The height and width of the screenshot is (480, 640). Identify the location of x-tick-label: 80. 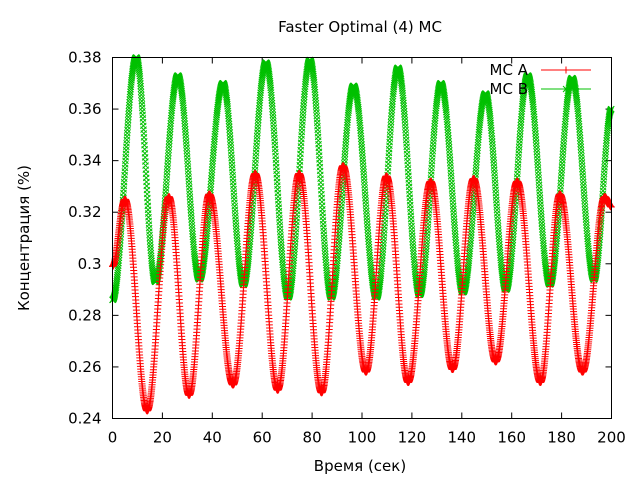
(312, 438).